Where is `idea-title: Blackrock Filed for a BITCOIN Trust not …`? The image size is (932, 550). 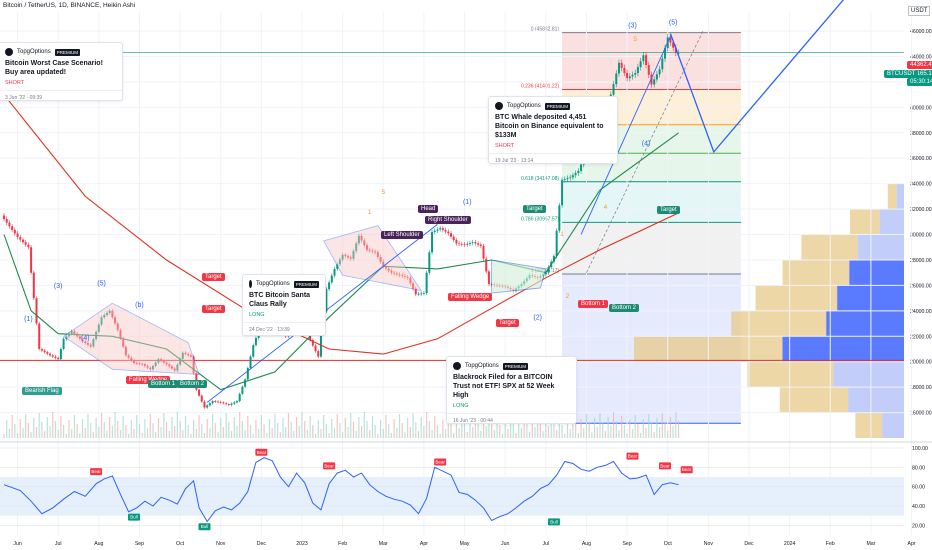 idea-title: Blackrock Filed for a BITCOIN Trust not … is located at coordinates (504, 386).